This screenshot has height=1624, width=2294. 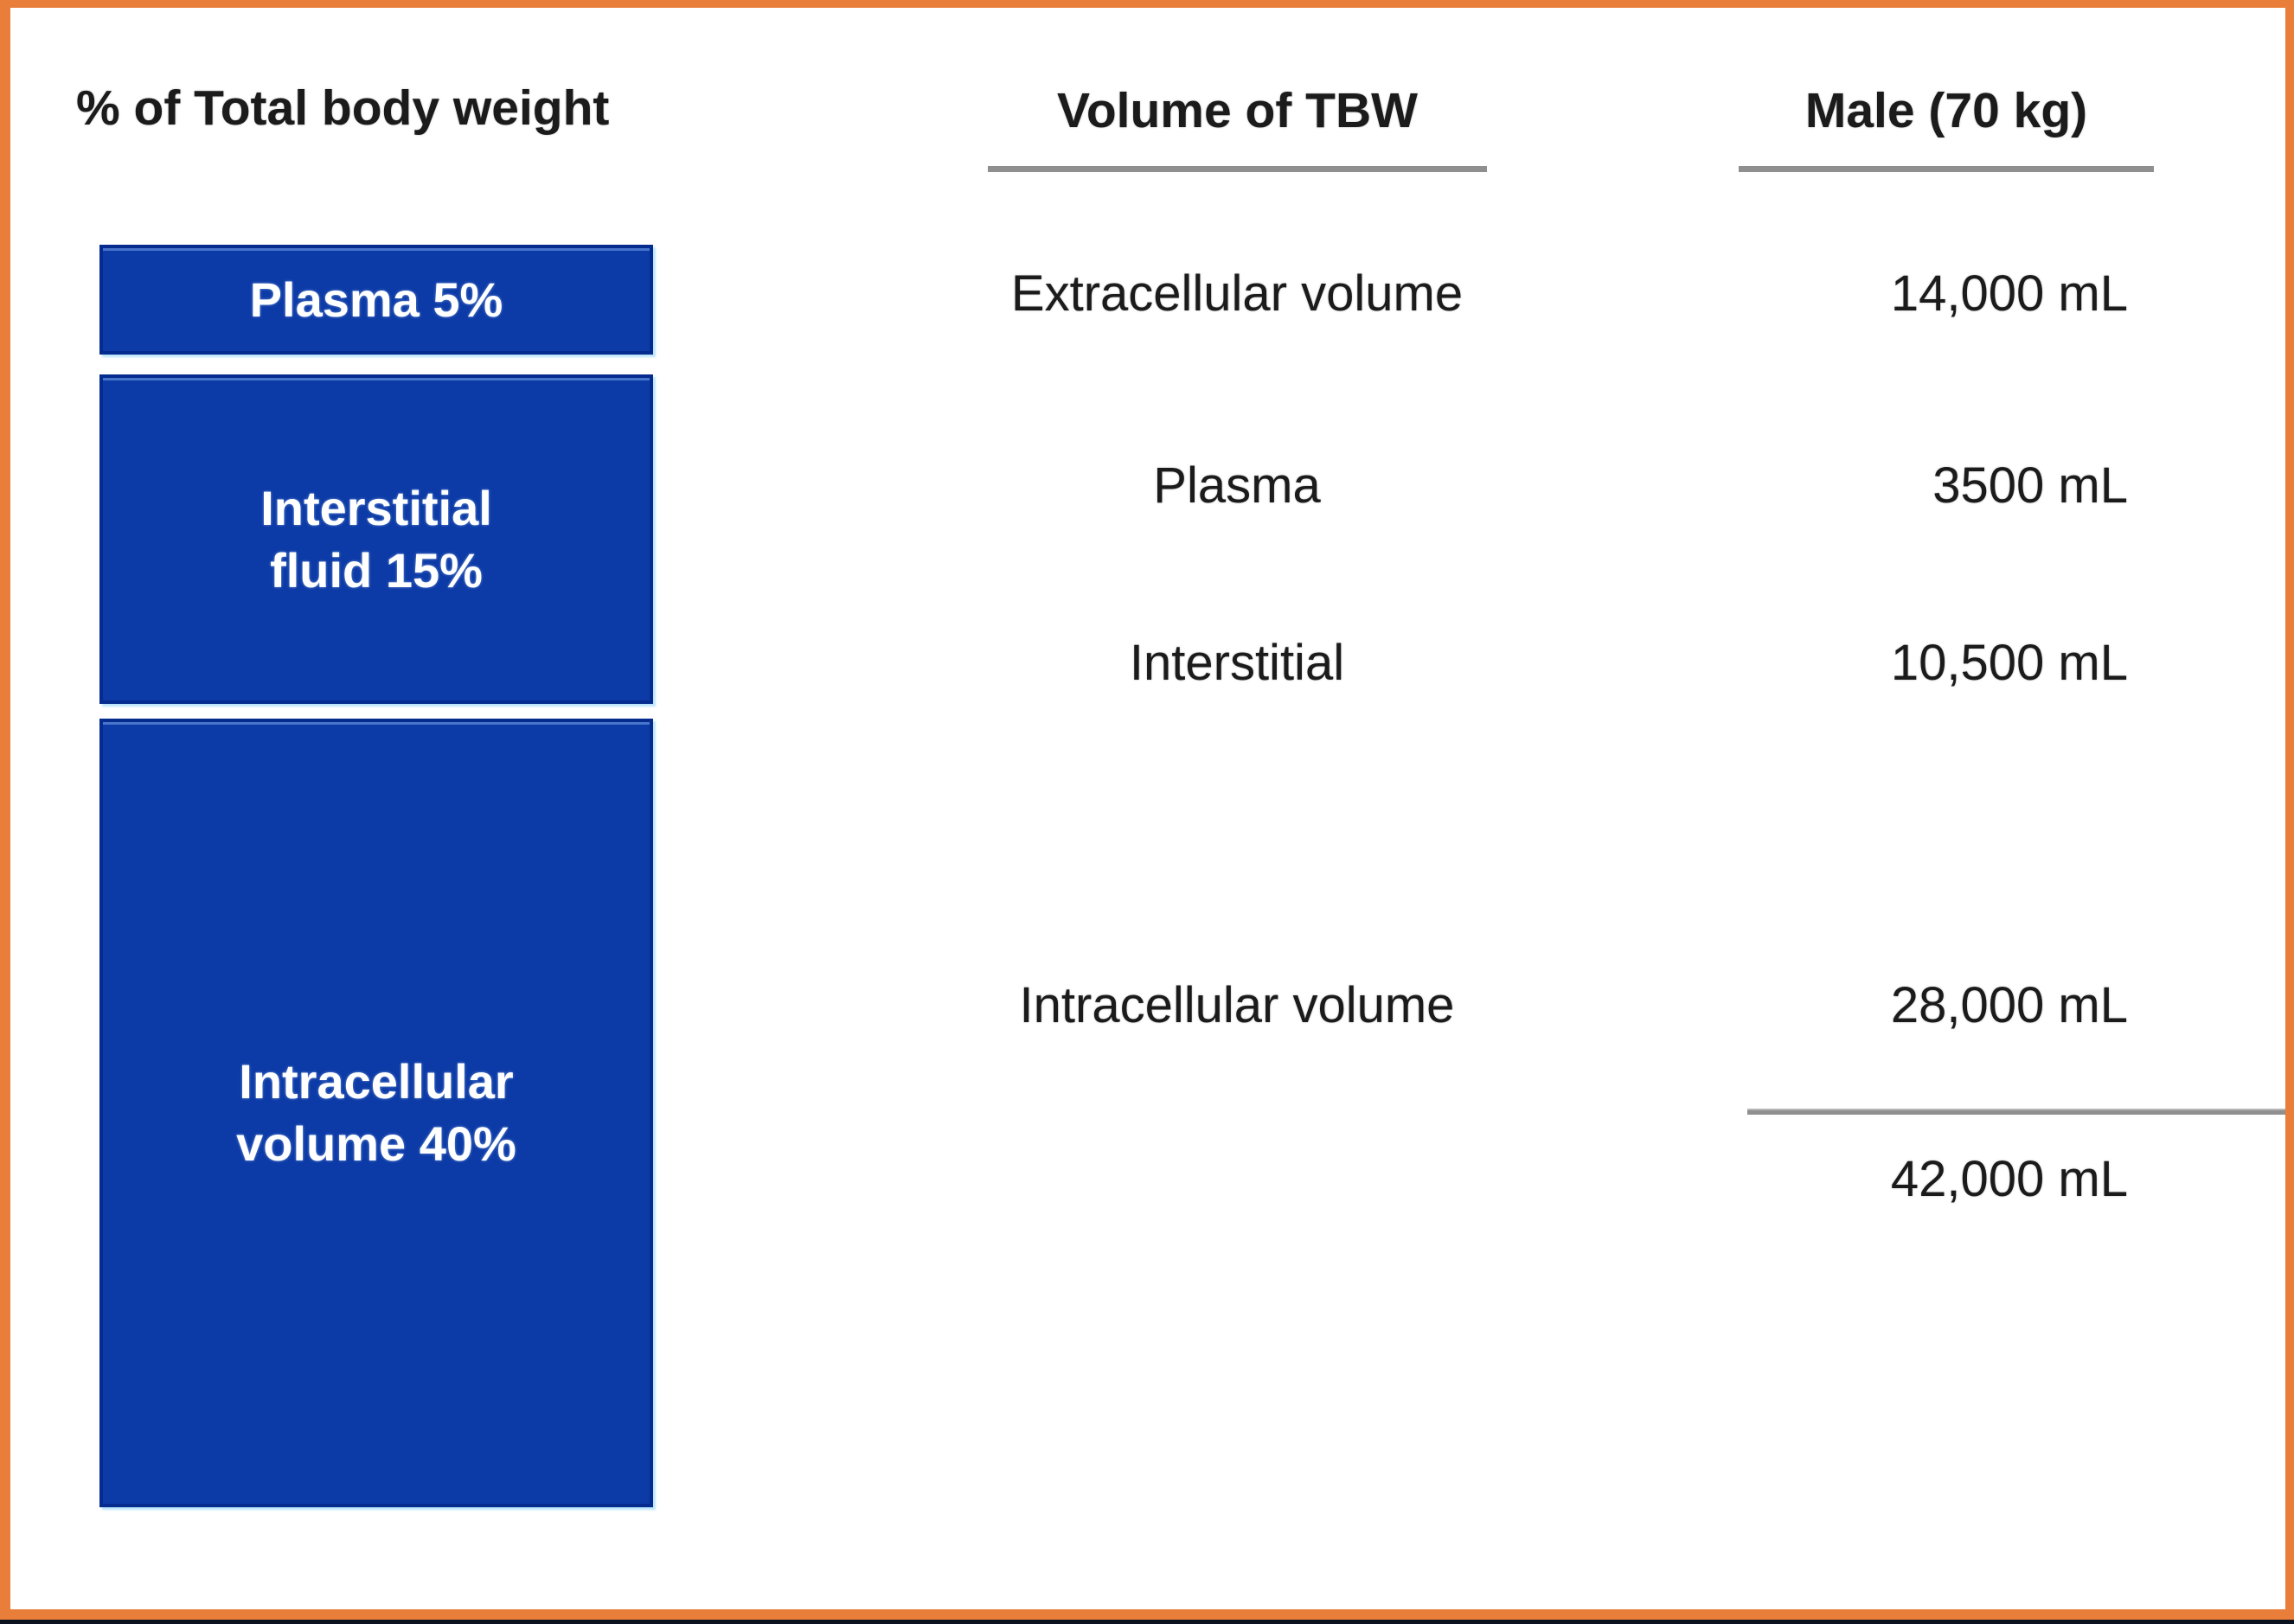 What do you see at coordinates (2009, 1179) in the screenshot?
I see `row-value-total: 42,000 mL` at bounding box center [2009, 1179].